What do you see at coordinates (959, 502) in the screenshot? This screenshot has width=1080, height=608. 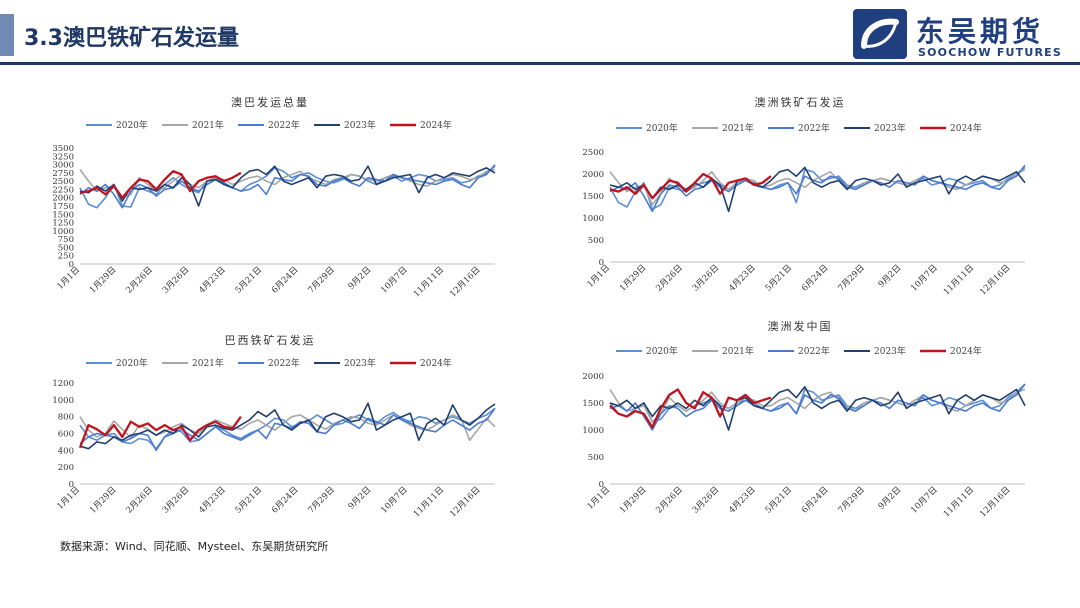 I see `x-tick-label: 11月11日` at bounding box center [959, 502].